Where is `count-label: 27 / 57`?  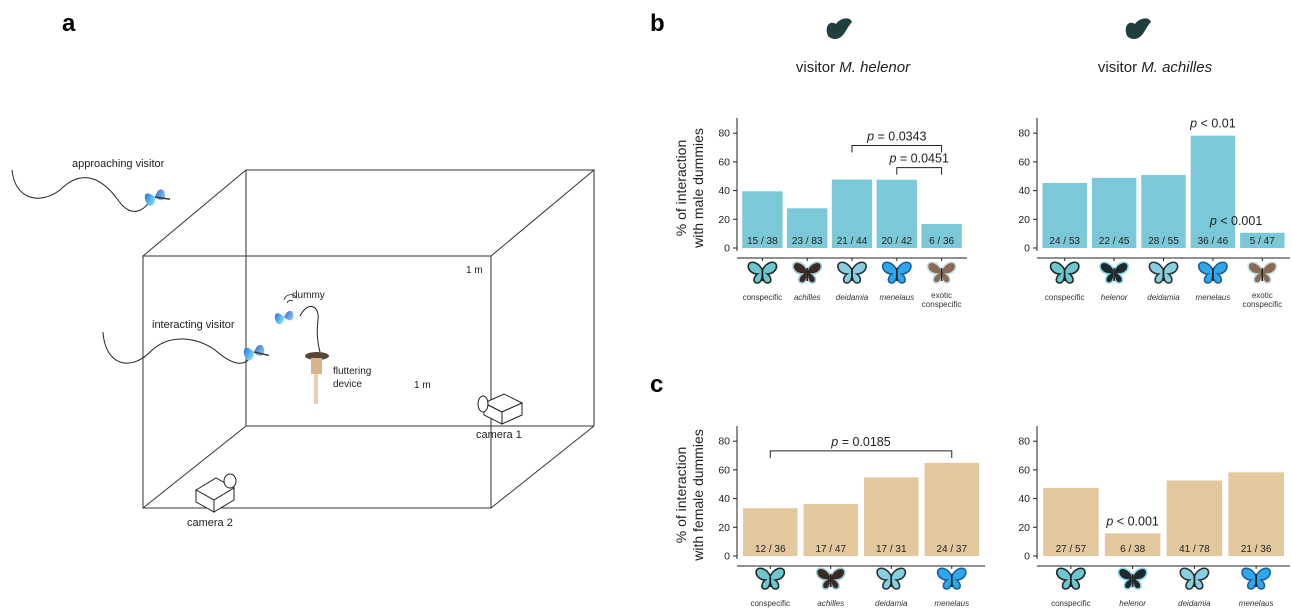
count-label: 27 / 57 is located at coordinates (1071, 549).